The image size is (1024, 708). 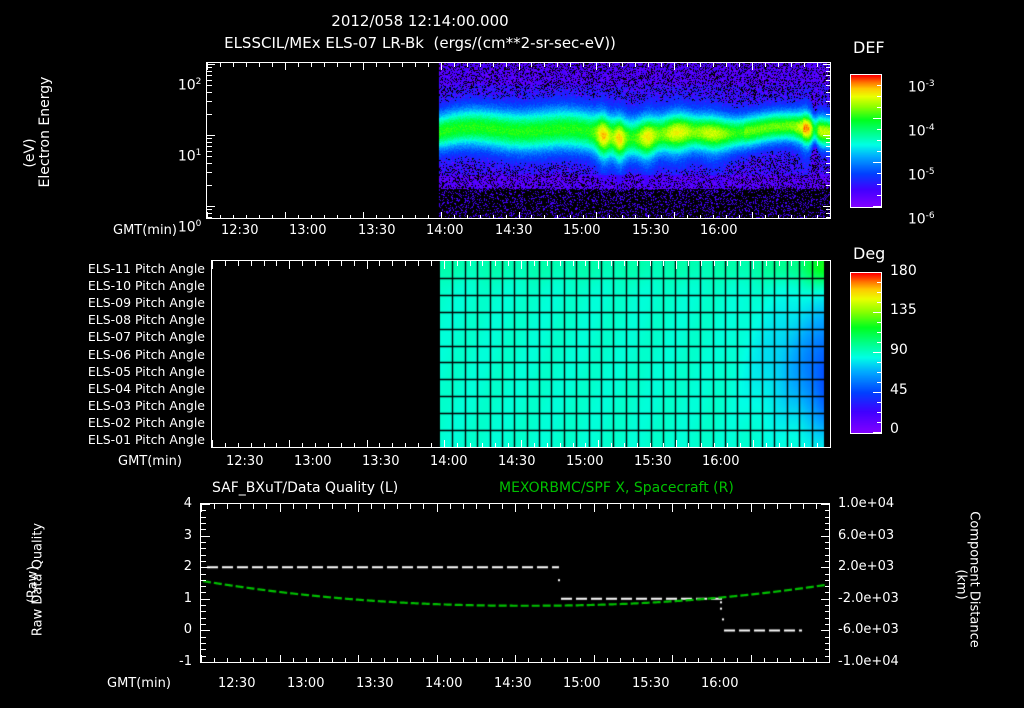 I want to click on panel1-xlabel: GMT(min), so click(x=145, y=230).